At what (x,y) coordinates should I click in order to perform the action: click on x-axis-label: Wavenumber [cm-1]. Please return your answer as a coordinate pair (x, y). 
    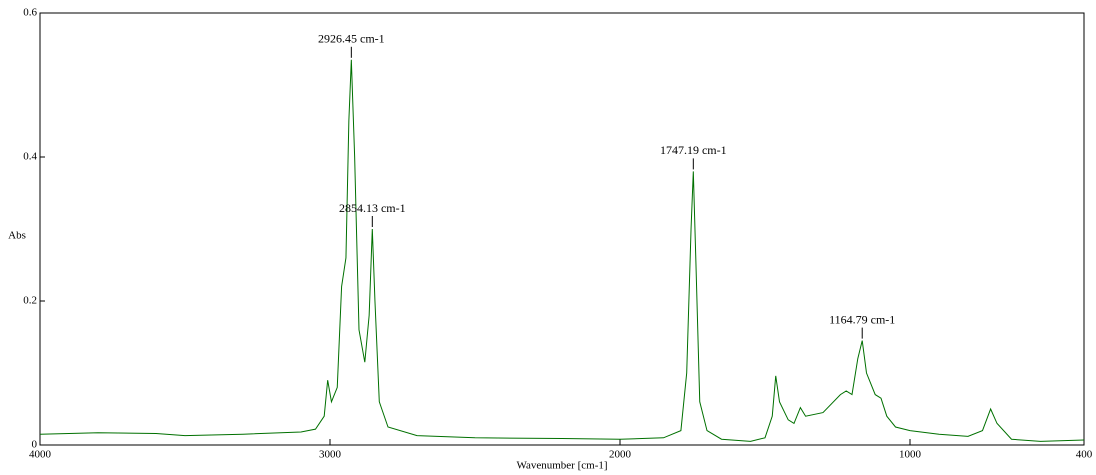
    Looking at the image, I should click on (561, 466).